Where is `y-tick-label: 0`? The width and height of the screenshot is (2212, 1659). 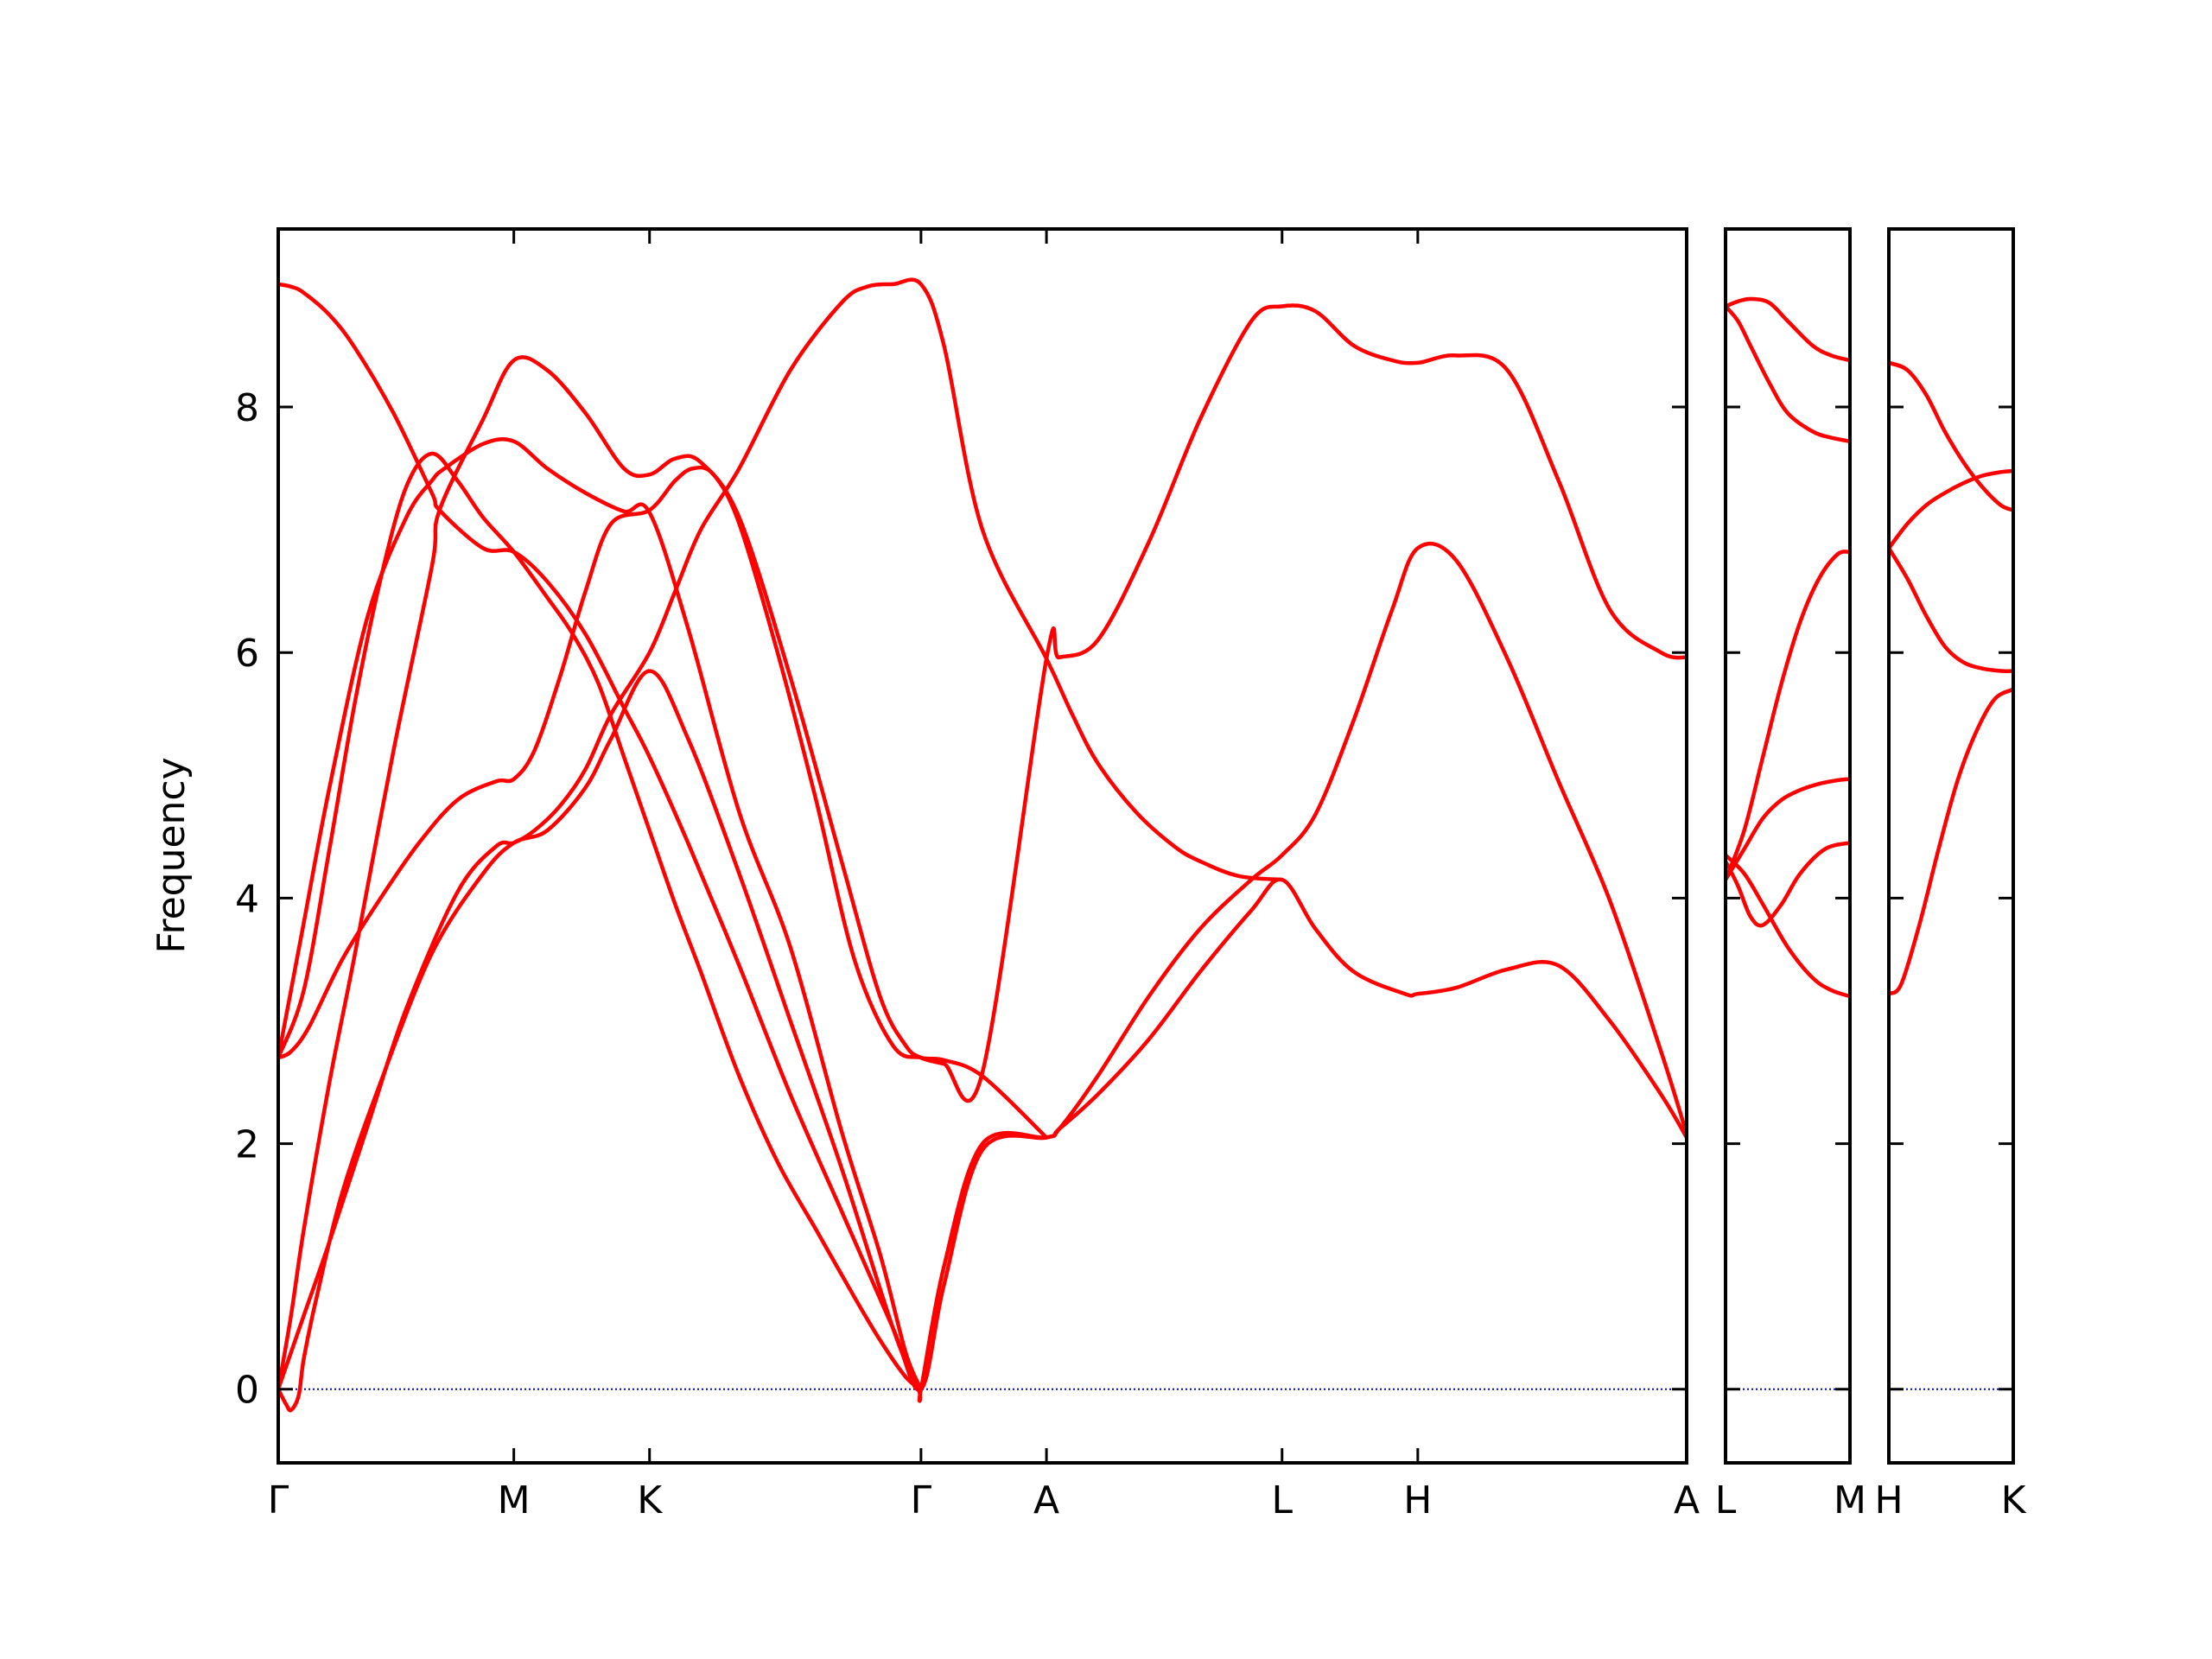 y-tick-label: 0 is located at coordinates (247, 1391).